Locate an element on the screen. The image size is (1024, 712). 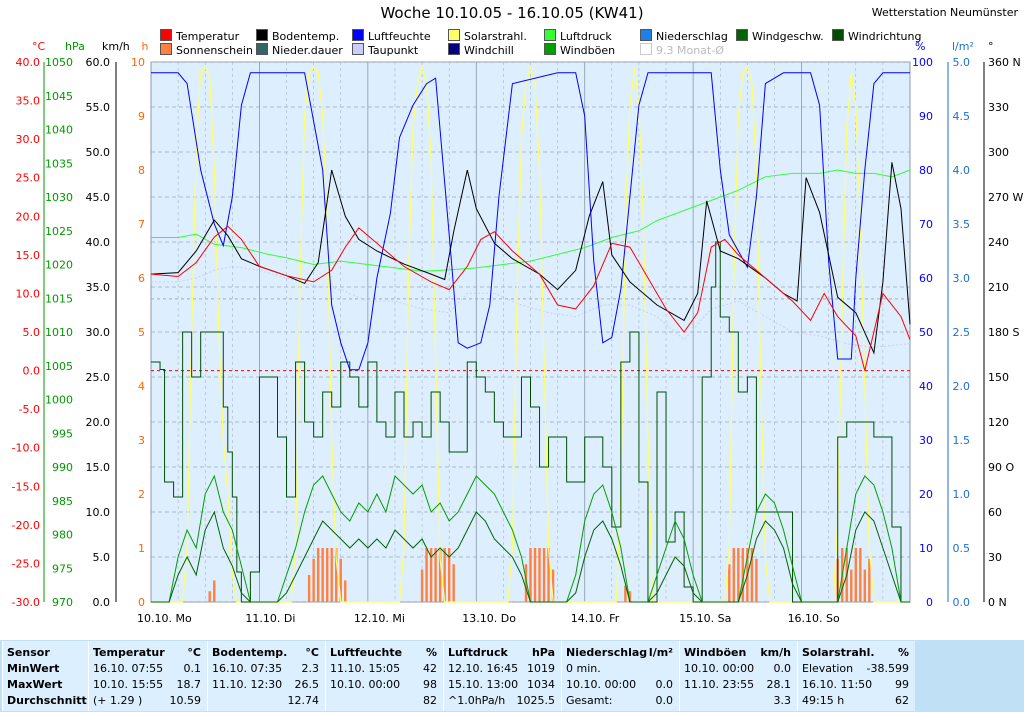
stats-row-text: 11.10. 23:55 is located at coordinates (719, 684).